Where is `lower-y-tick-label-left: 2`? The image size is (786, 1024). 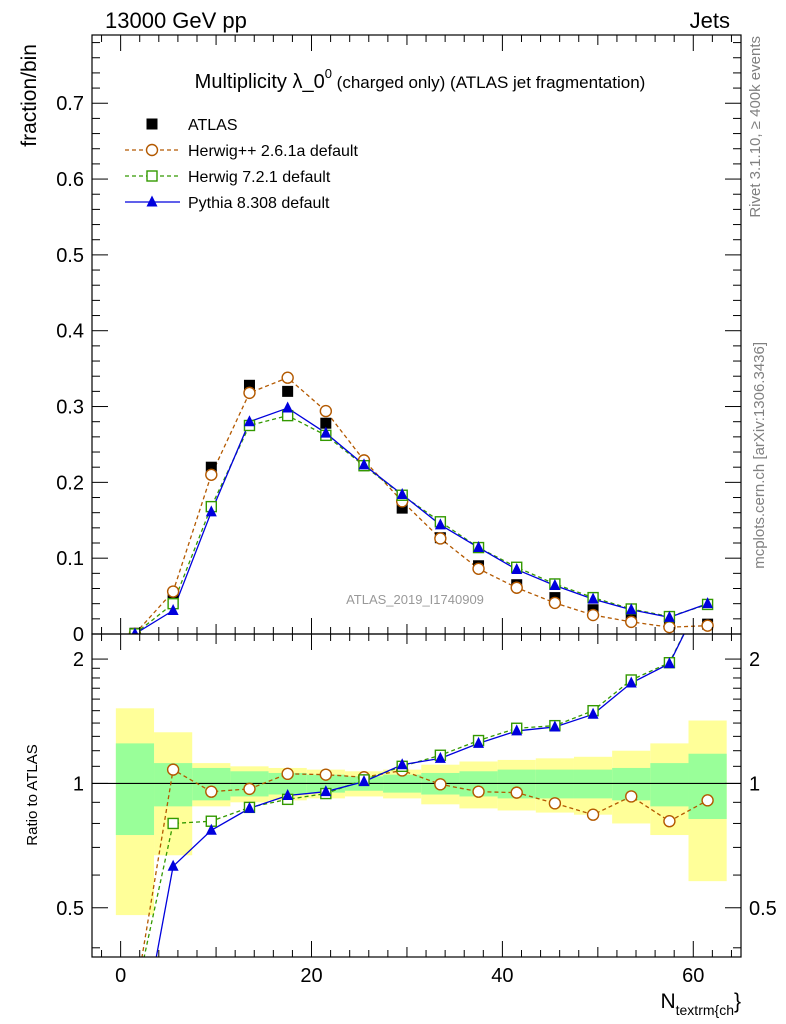 lower-y-tick-label-left: 2 is located at coordinates (78, 660).